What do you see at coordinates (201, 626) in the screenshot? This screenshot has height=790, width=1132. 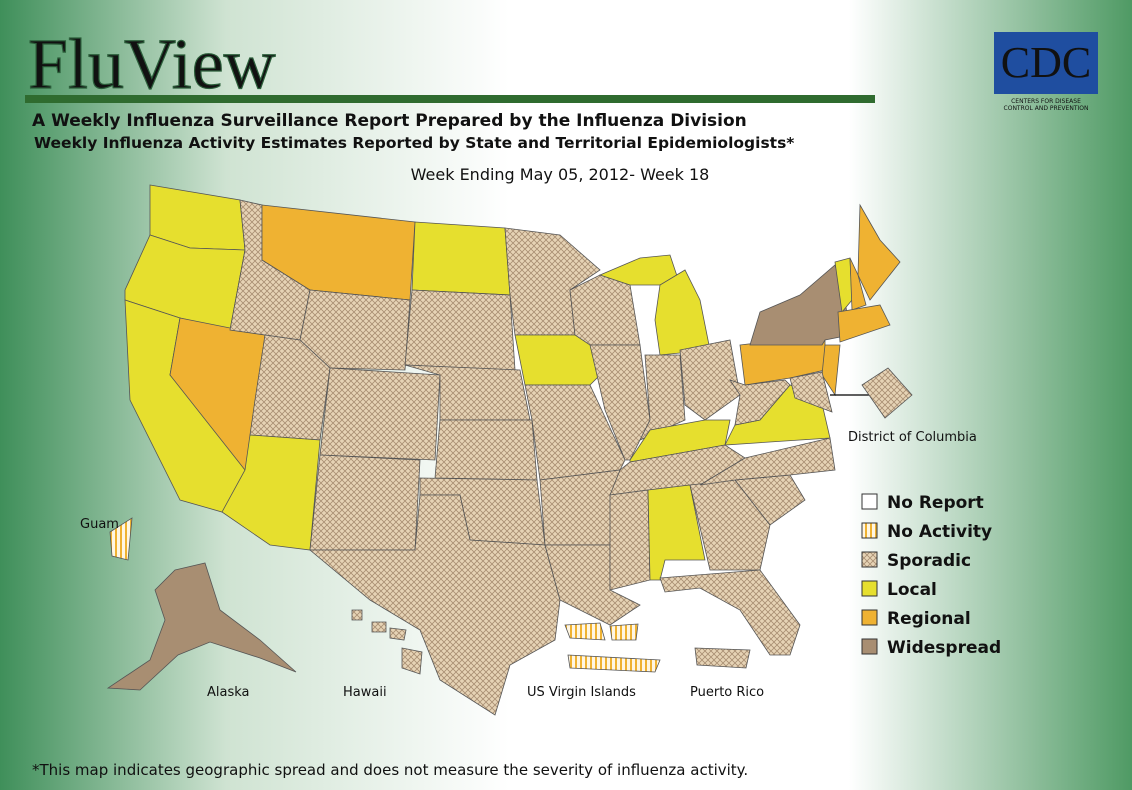 I see `alaska` at bounding box center [201, 626].